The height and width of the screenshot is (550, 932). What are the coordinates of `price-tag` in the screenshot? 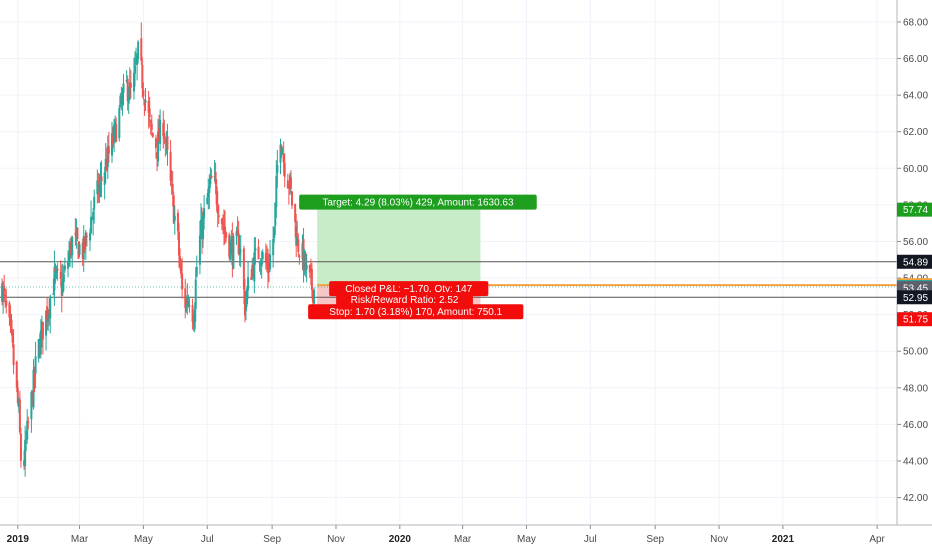 It's located at (914, 209).